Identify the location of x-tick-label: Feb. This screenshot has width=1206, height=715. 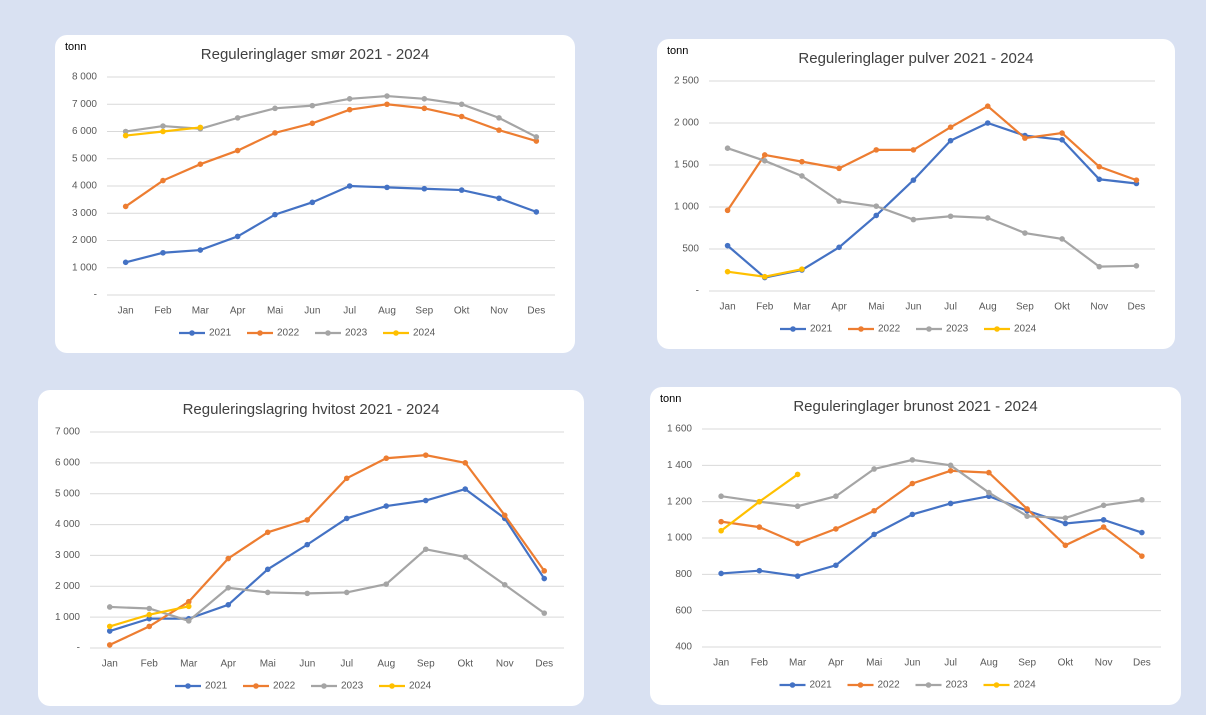
(765, 307).